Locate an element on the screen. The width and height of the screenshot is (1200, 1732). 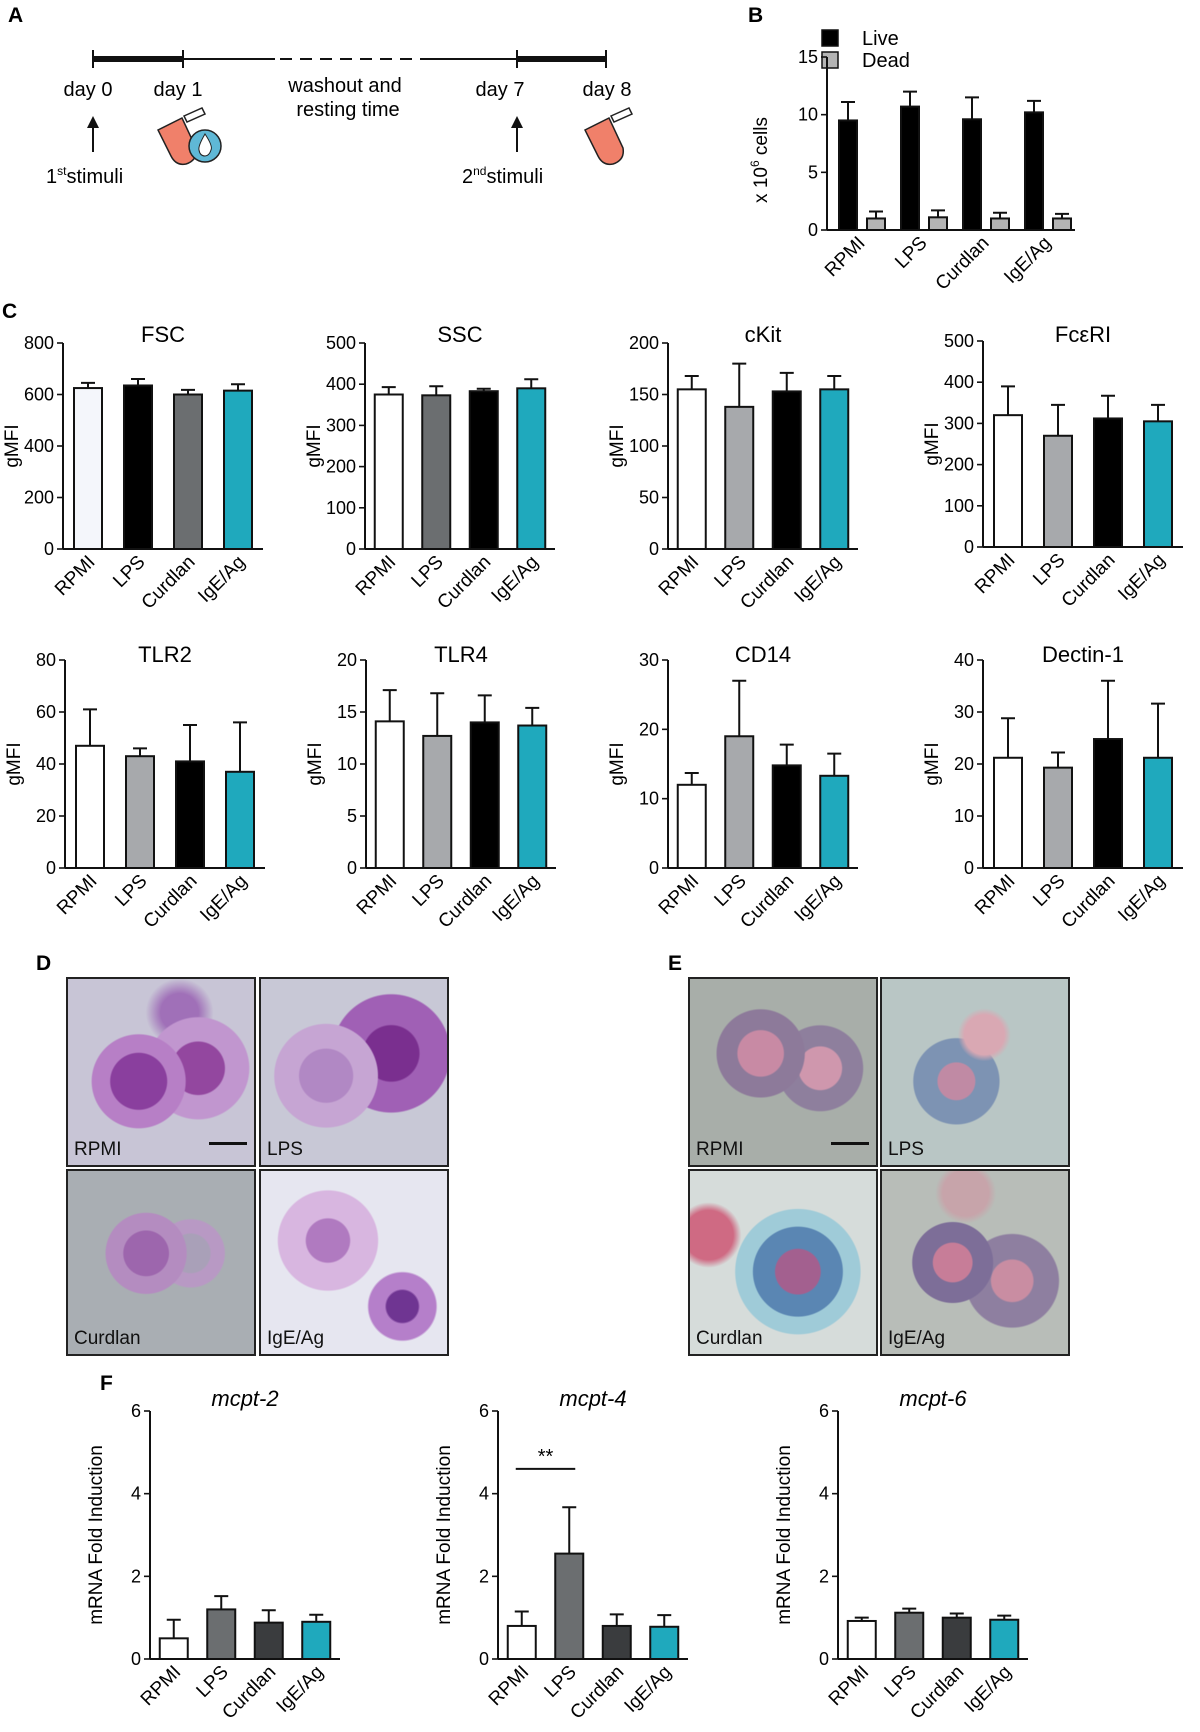
y-tick-label: 400 is located at coordinates (39, 446).